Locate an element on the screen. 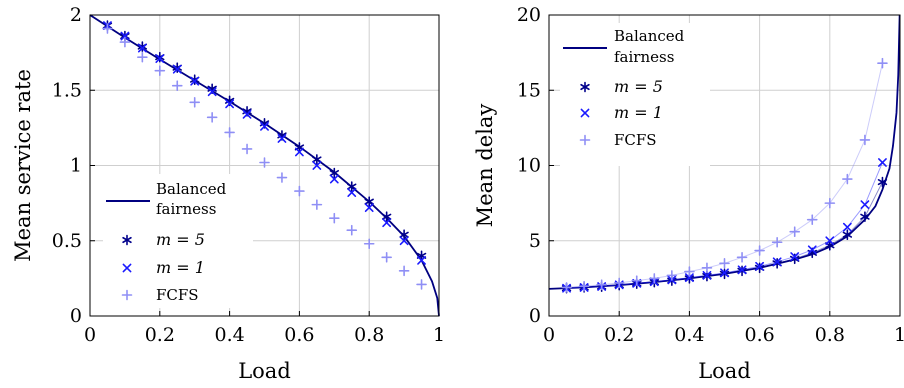 This screenshot has width=904, height=388. y-tick-label: 1.5 is located at coordinates (67, 90).